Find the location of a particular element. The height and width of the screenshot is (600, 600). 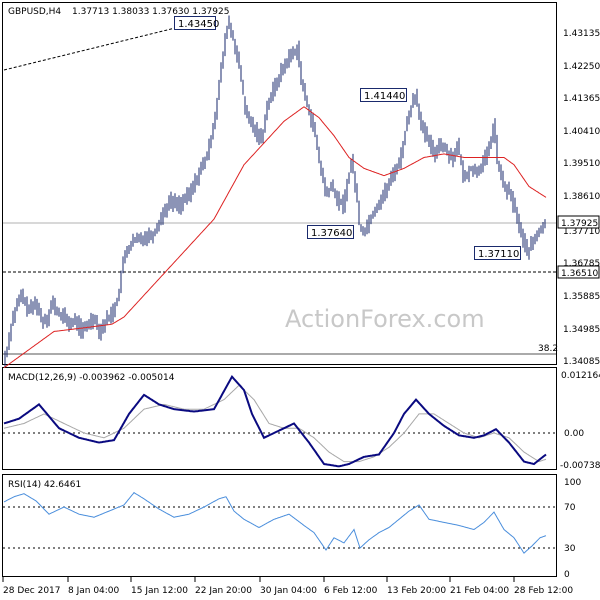

support-price-tag is located at coordinates (578, 272).